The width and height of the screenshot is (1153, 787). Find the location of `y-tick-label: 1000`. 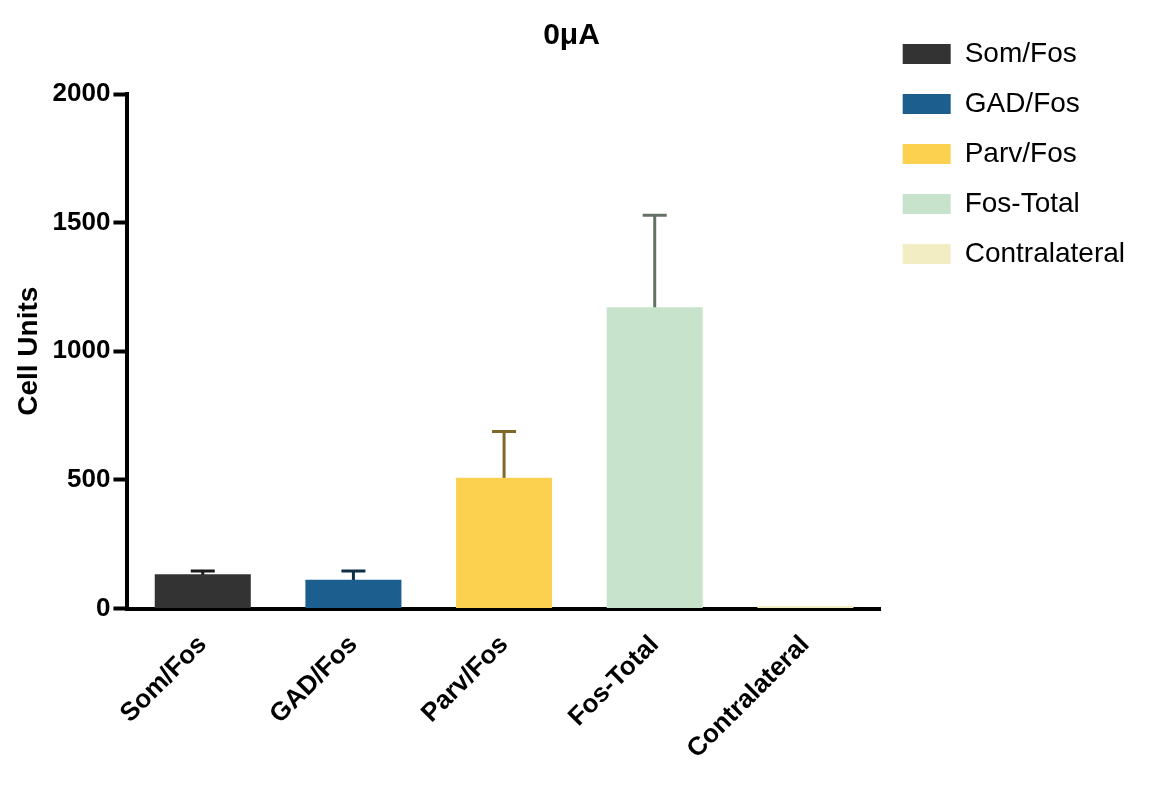

y-tick-label: 1000 is located at coordinates (81, 349).